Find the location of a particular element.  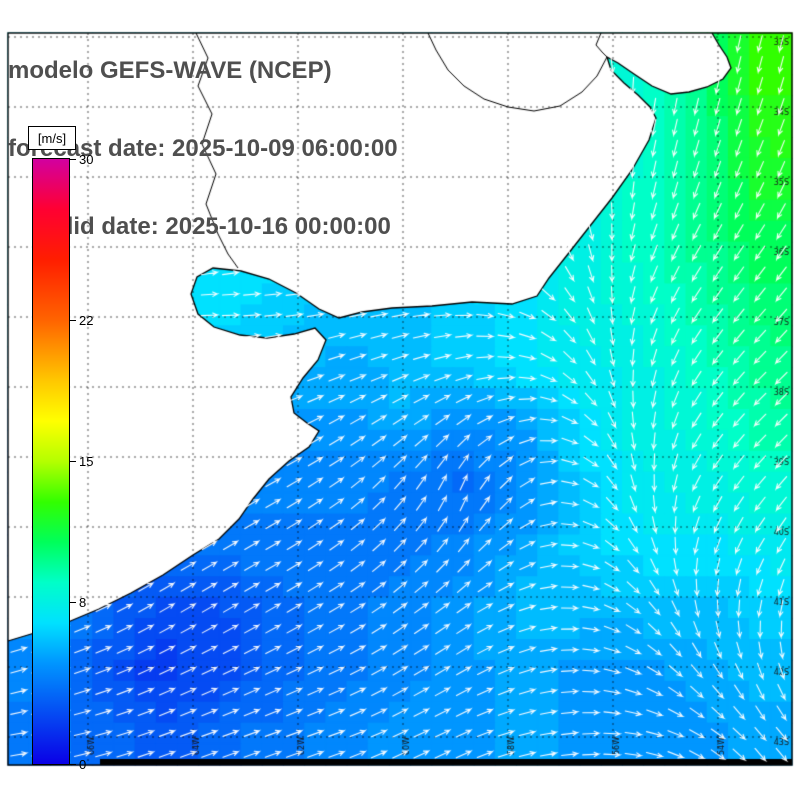

colorbar: [m/s] 30 22 15 8 0 is located at coordinates (83, 456).